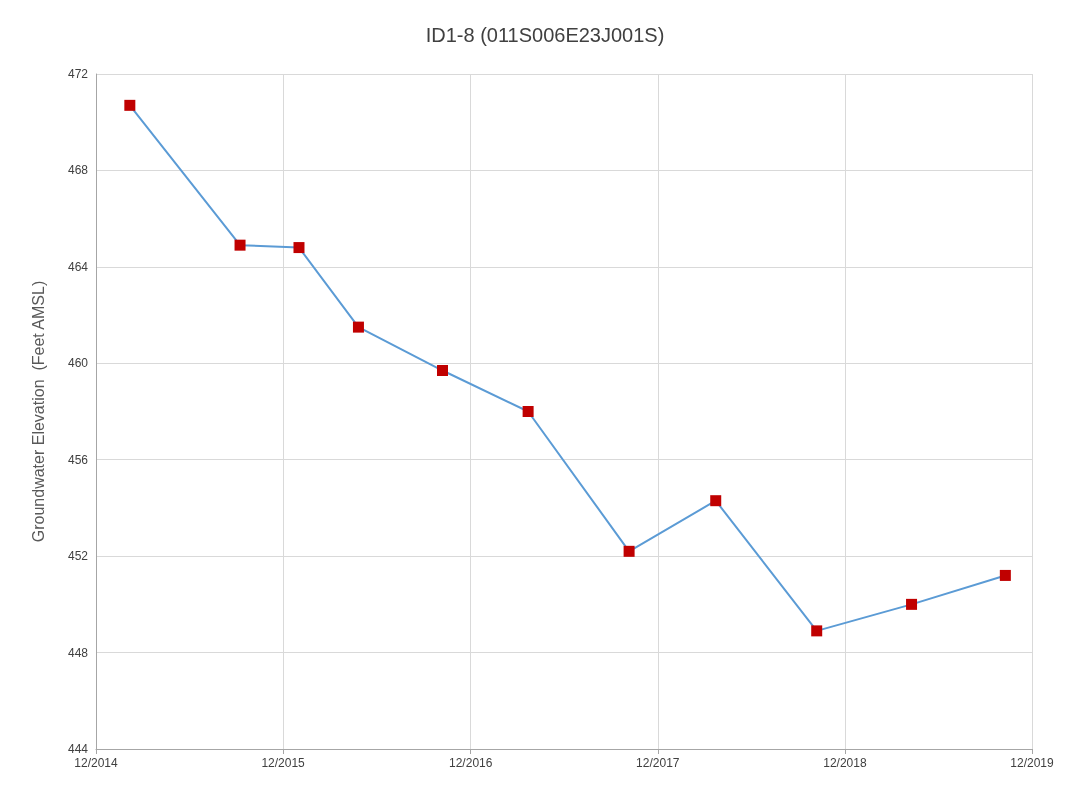  What do you see at coordinates (78, 749) in the screenshot?
I see `y-tick-label: 444` at bounding box center [78, 749].